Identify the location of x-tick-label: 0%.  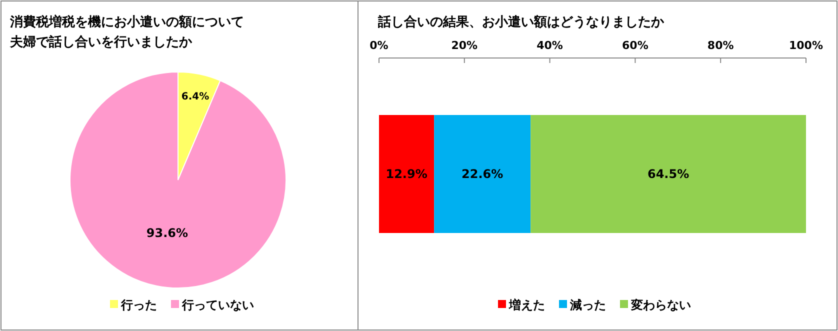
(379, 45).